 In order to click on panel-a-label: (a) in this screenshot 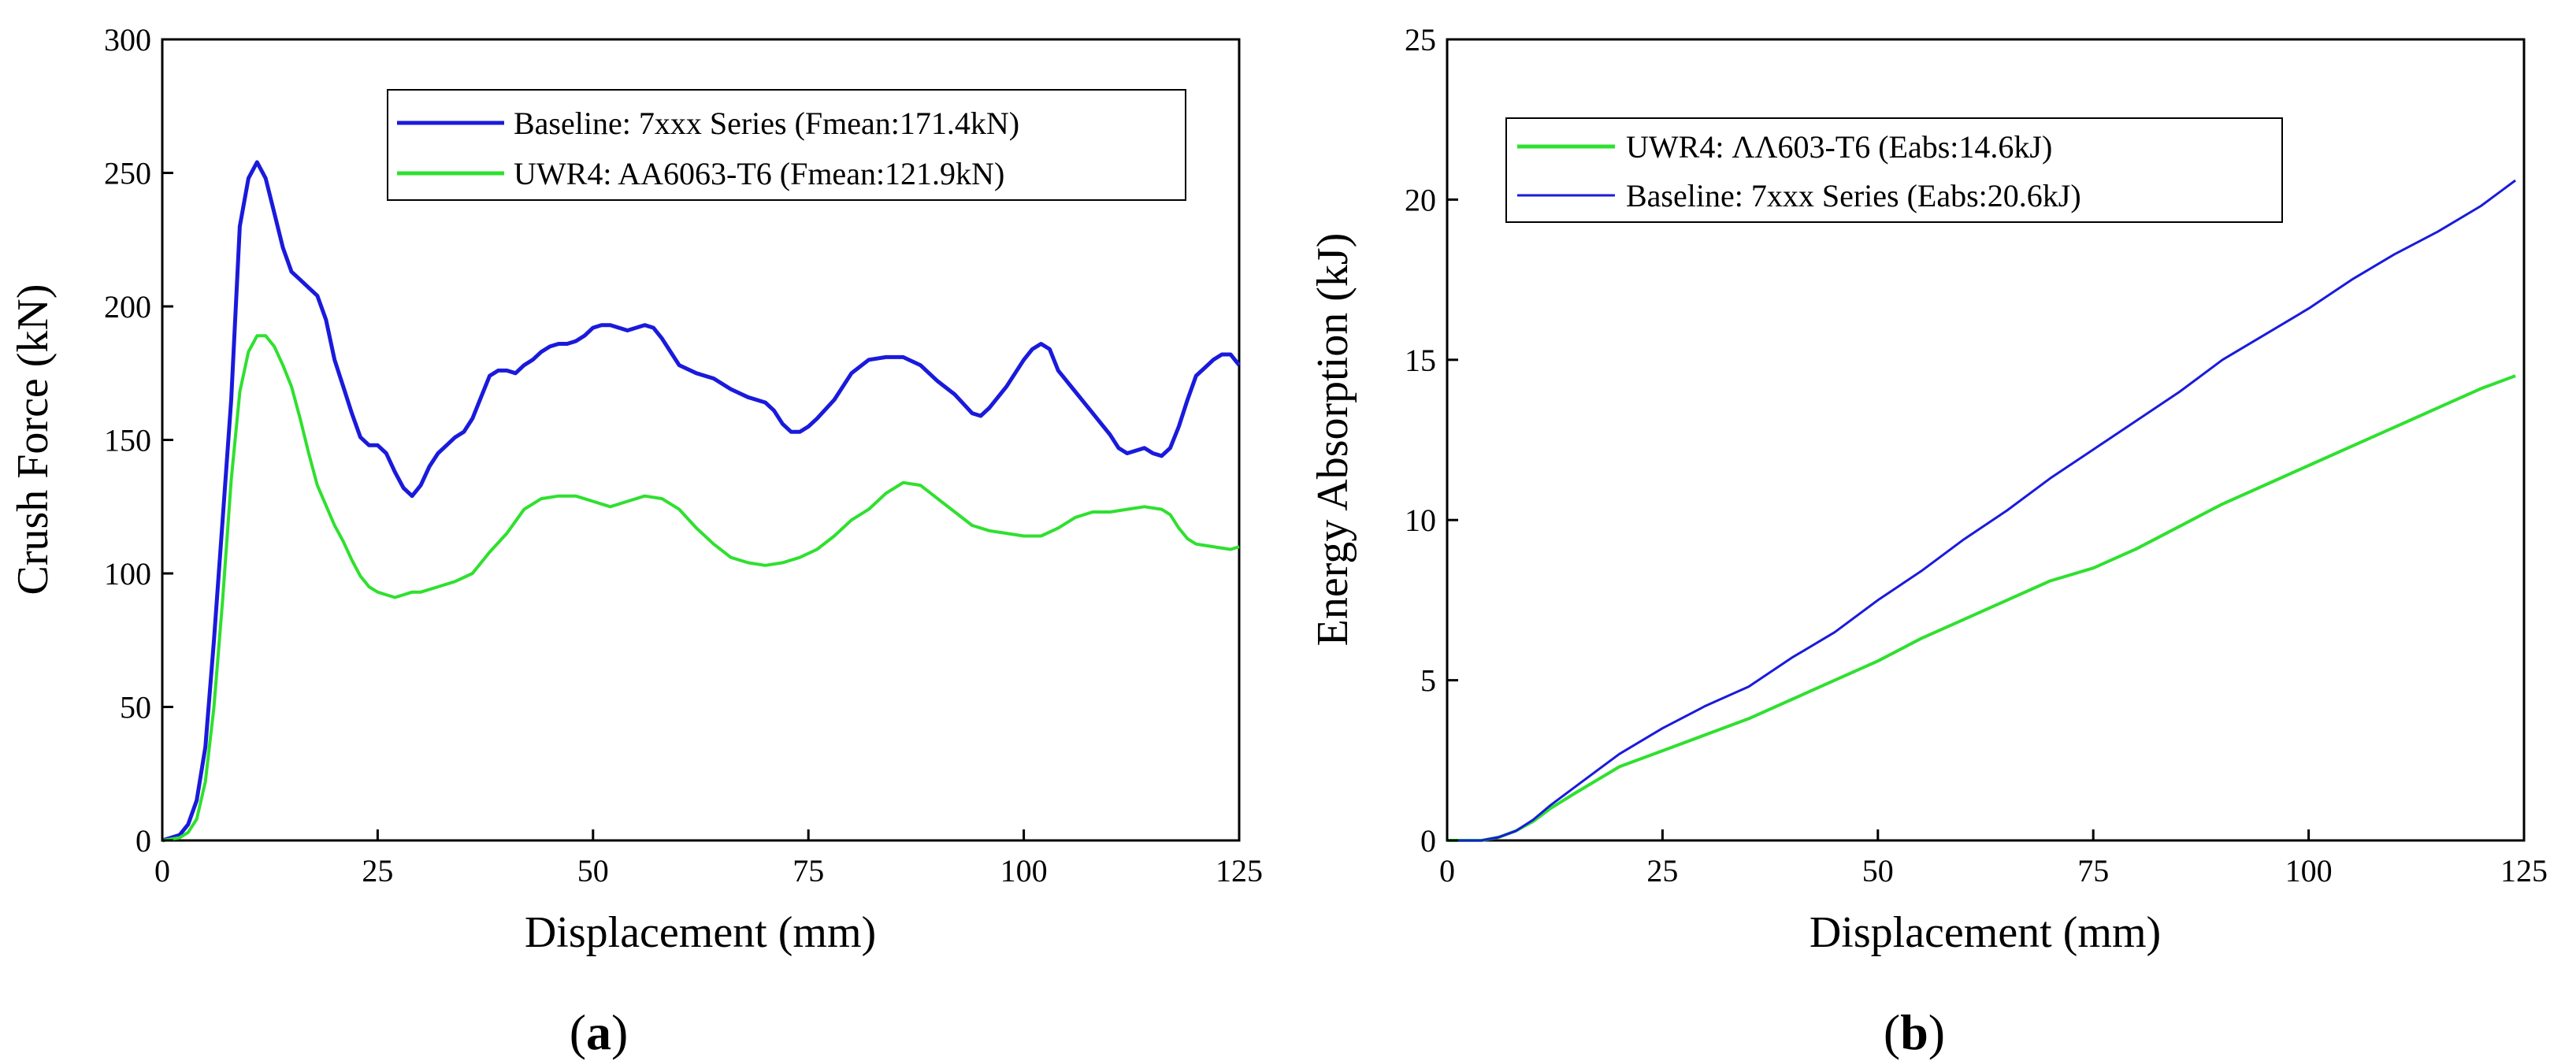, I will do `click(599, 1032)`.